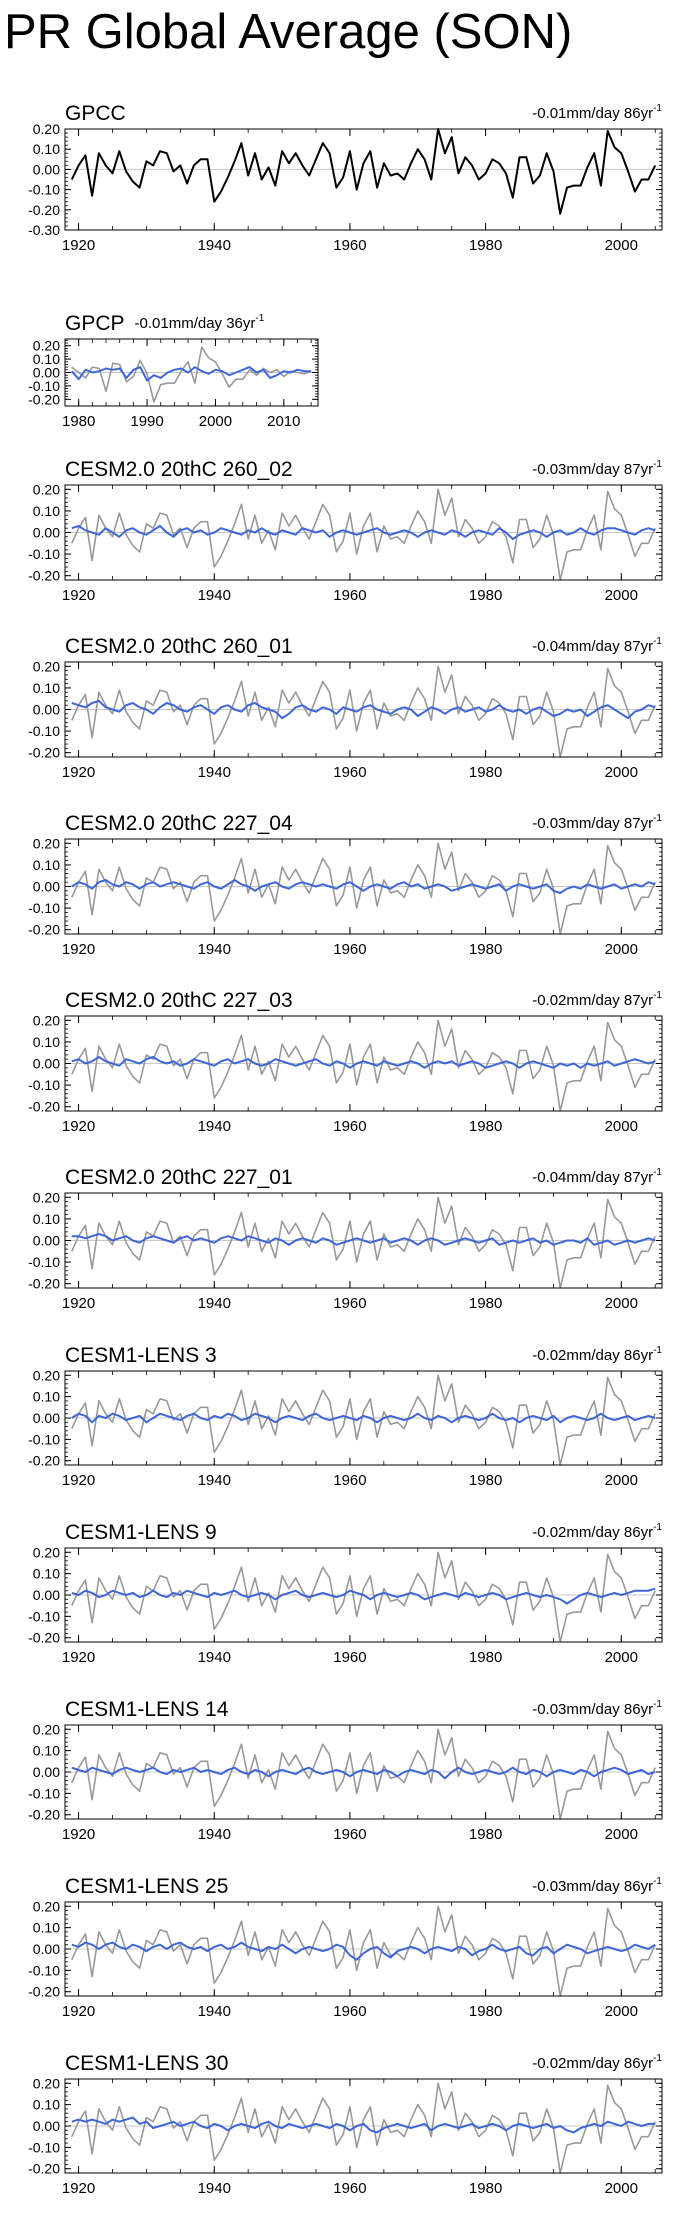 This screenshot has width=683, height=2222. I want to click on panel-title: GPCP, so click(95, 323).